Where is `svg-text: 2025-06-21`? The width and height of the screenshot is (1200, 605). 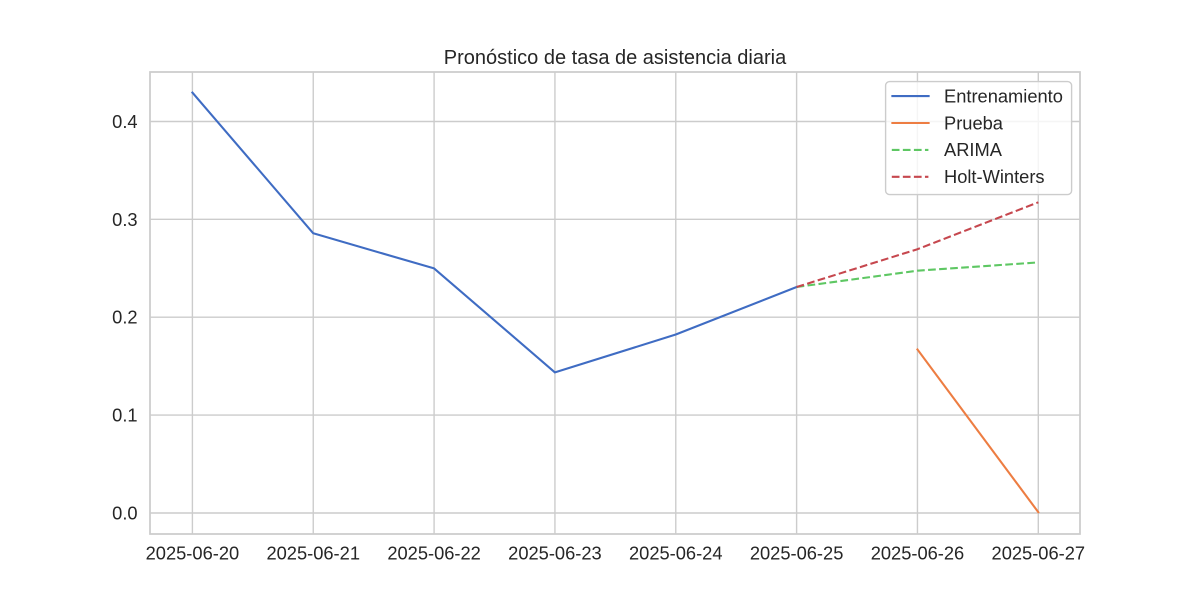 svg-text: 2025-06-21 is located at coordinates (313, 553).